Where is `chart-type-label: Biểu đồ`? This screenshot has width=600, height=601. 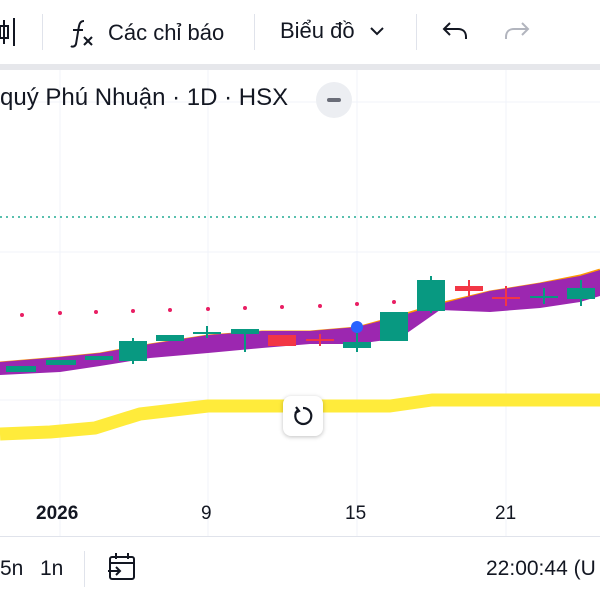 chart-type-label: Biểu đồ is located at coordinates (317, 30).